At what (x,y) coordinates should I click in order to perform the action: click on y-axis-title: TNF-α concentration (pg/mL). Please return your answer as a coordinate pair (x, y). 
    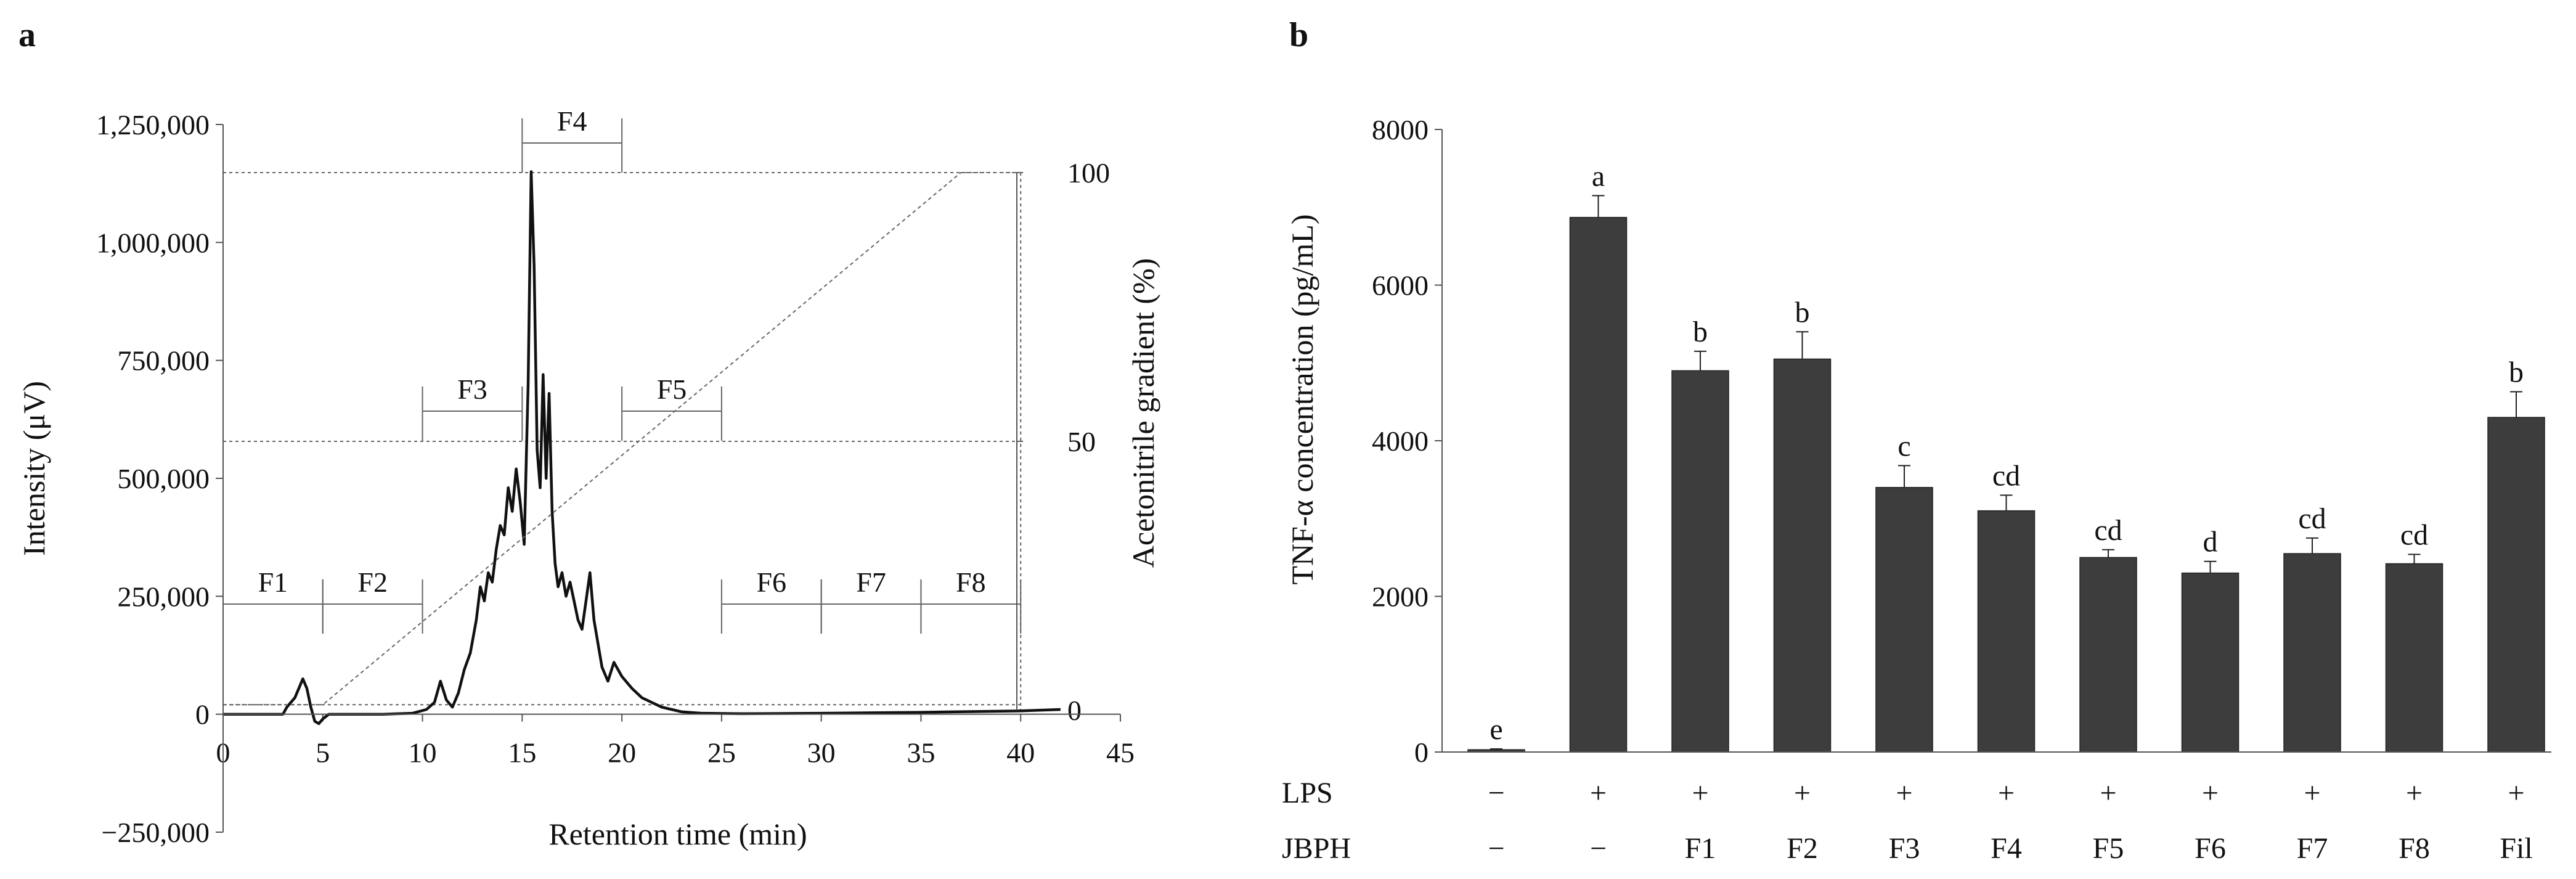
    Looking at the image, I should click on (1302, 399).